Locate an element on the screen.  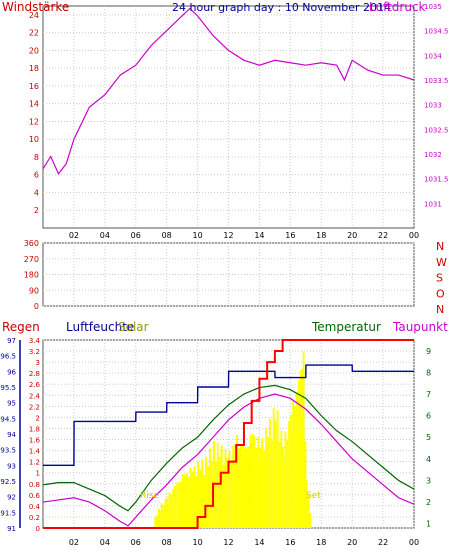
pressure-time-tick: 22 is located at coordinates (383, 235).